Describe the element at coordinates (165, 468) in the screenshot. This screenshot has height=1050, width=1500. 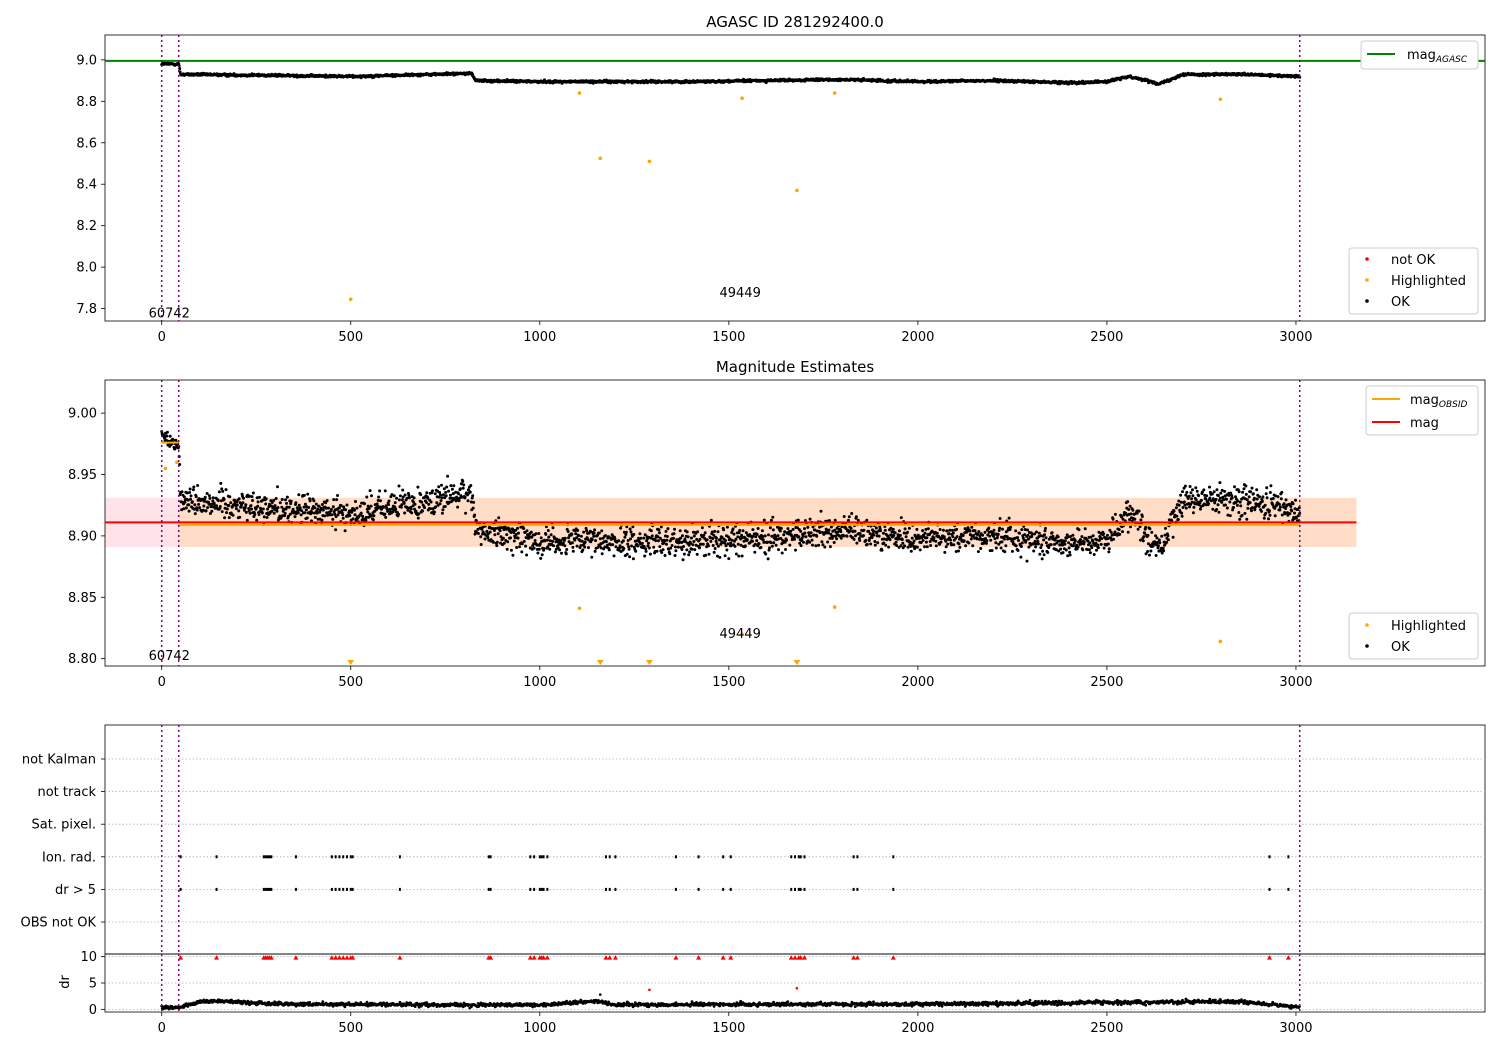
I see `highlighted-point` at that location.